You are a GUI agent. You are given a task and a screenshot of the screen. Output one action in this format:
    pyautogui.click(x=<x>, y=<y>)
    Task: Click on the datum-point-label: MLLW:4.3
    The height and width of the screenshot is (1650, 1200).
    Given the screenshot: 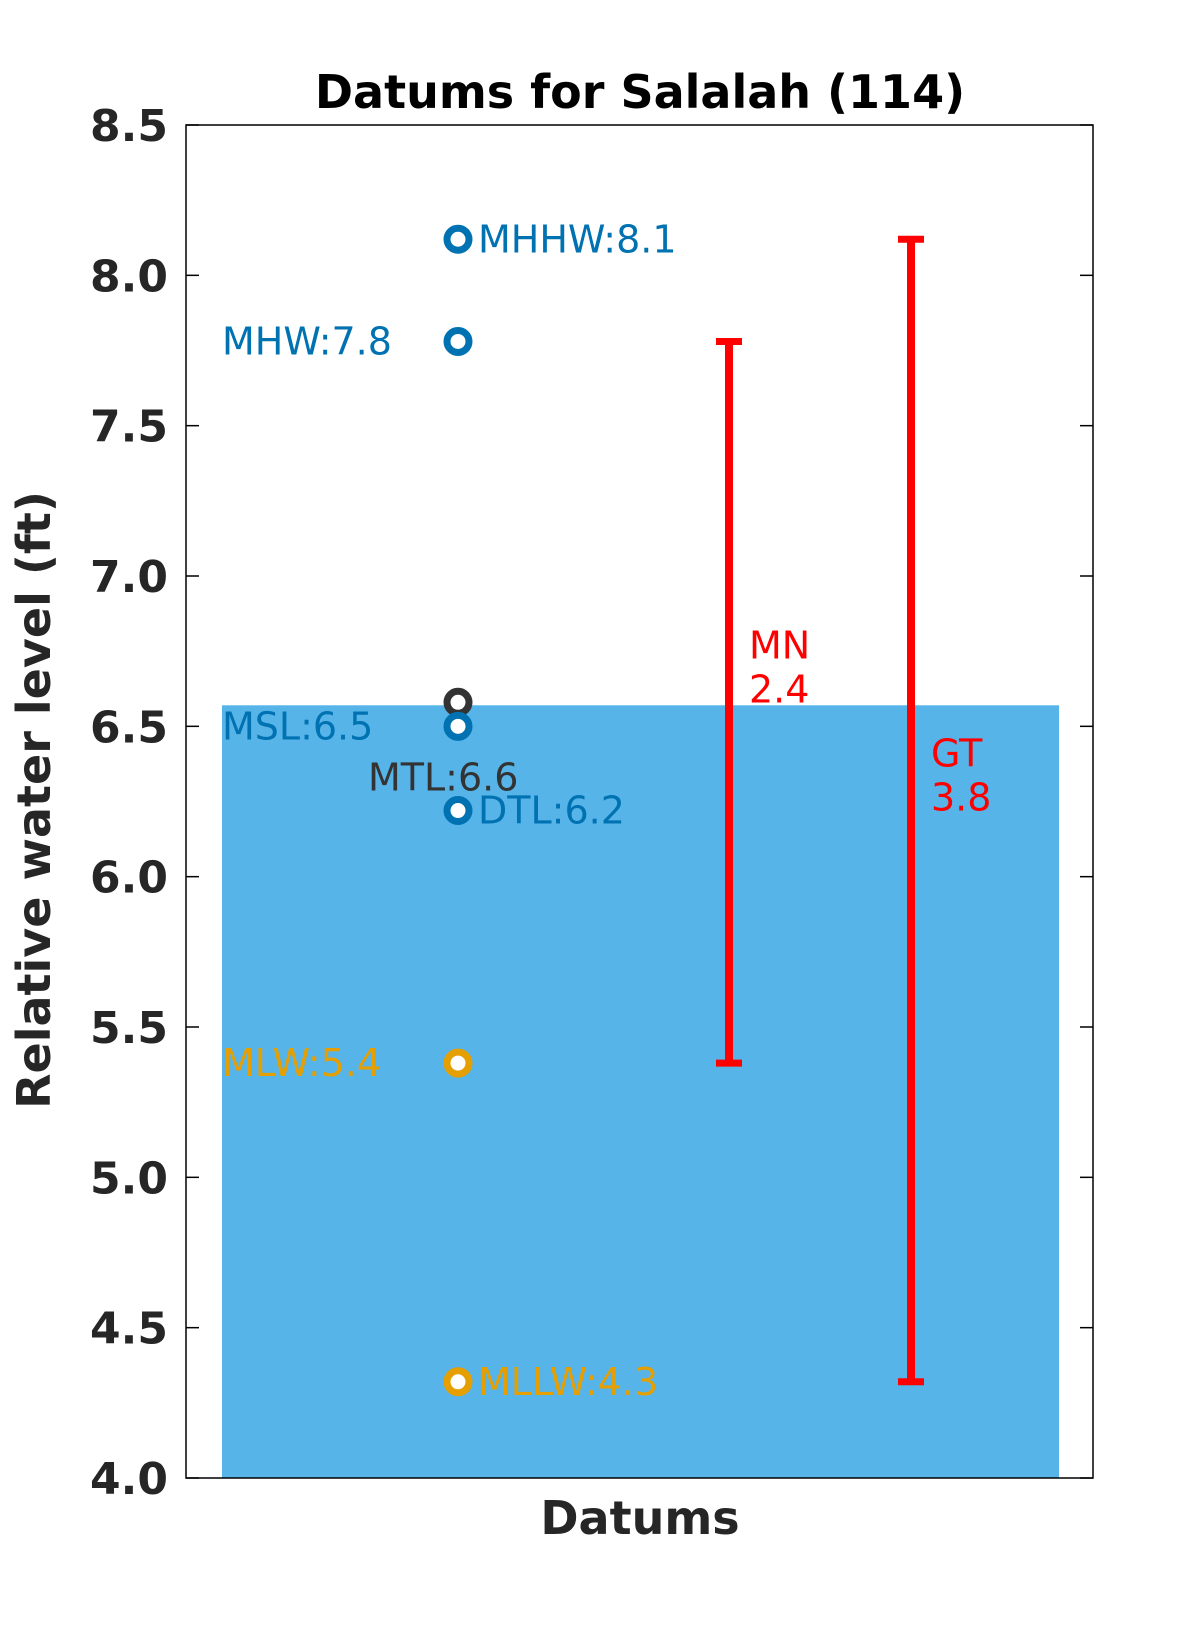 What is the action you would take?
    pyautogui.click(x=568, y=1382)
    